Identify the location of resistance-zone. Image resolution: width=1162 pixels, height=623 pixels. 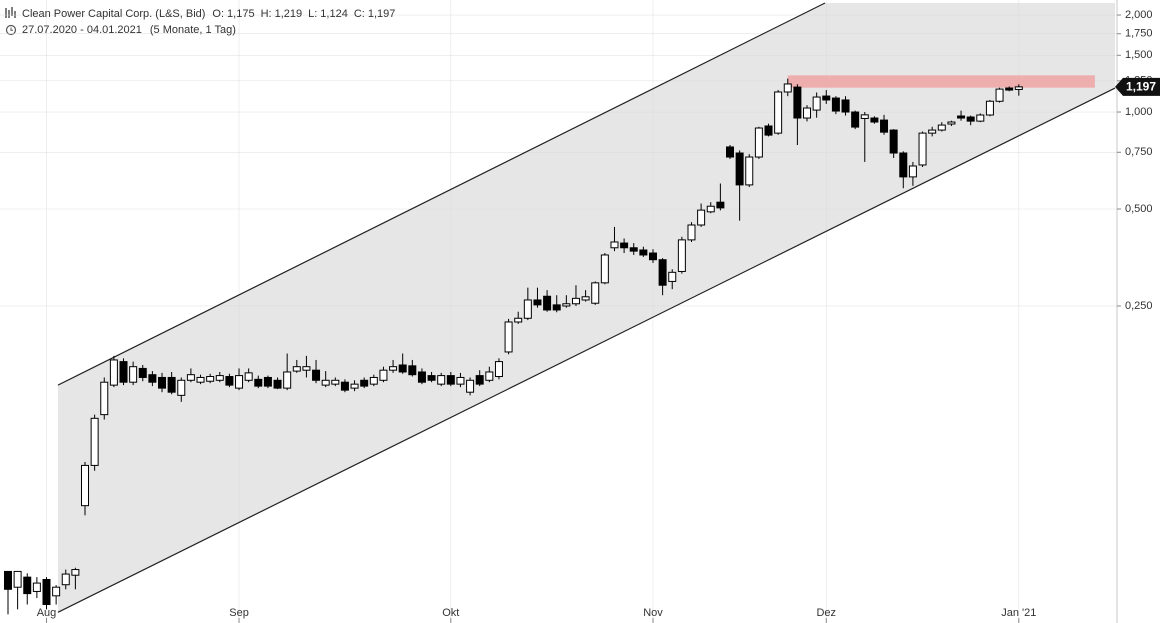
(941, 81).